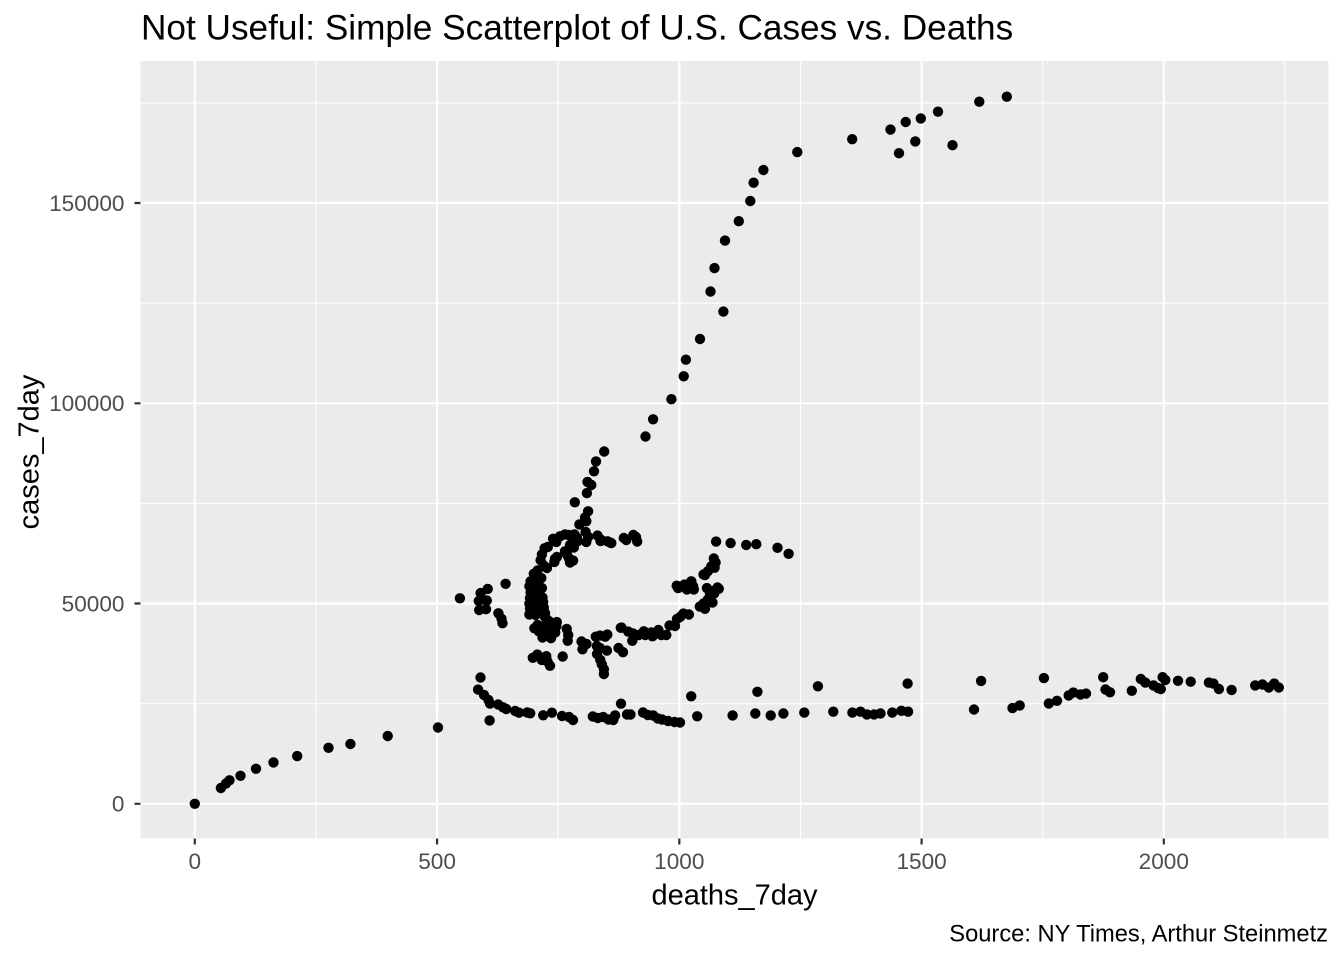 The height and width of the screenshot is (965, 1344). Describe the element at coordinates (679, 861) in the screenshot. I see `svg-text: 1000` at that location.